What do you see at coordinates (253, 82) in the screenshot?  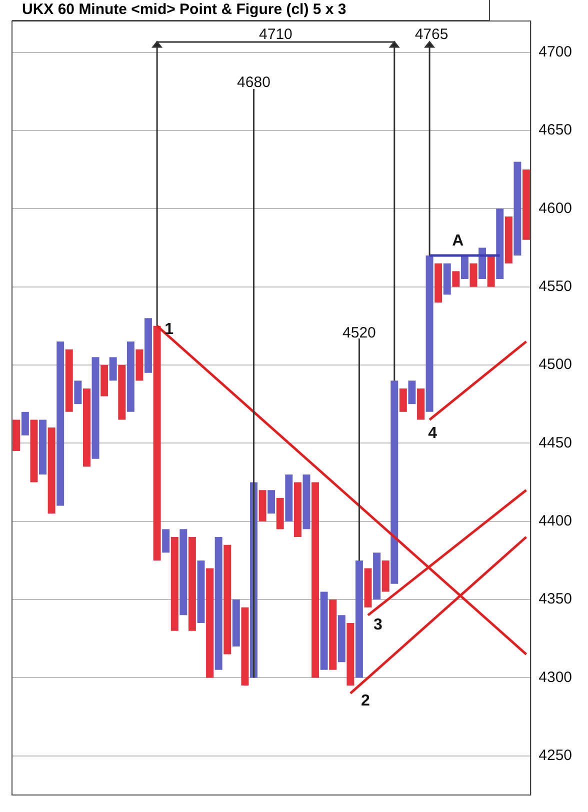 I see `annotation: 4680` at bounding box center [253, 82].